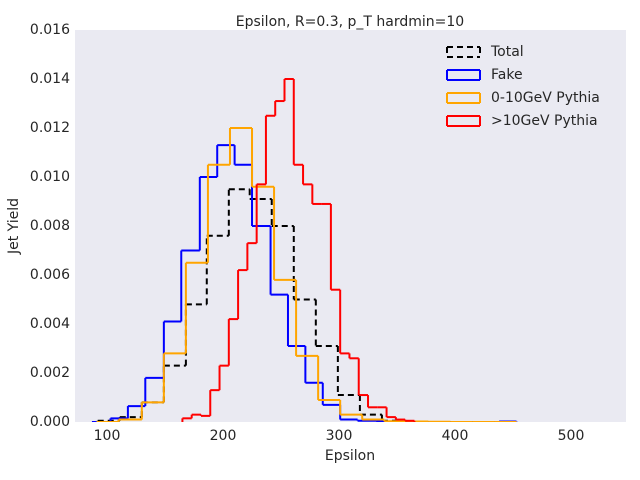 The height and width of the screenshot is (480, 640). Describe the element at coordinates (545, 98) in the screenshot. I see `legend-label: 0-10GeV Pythia` at that location.